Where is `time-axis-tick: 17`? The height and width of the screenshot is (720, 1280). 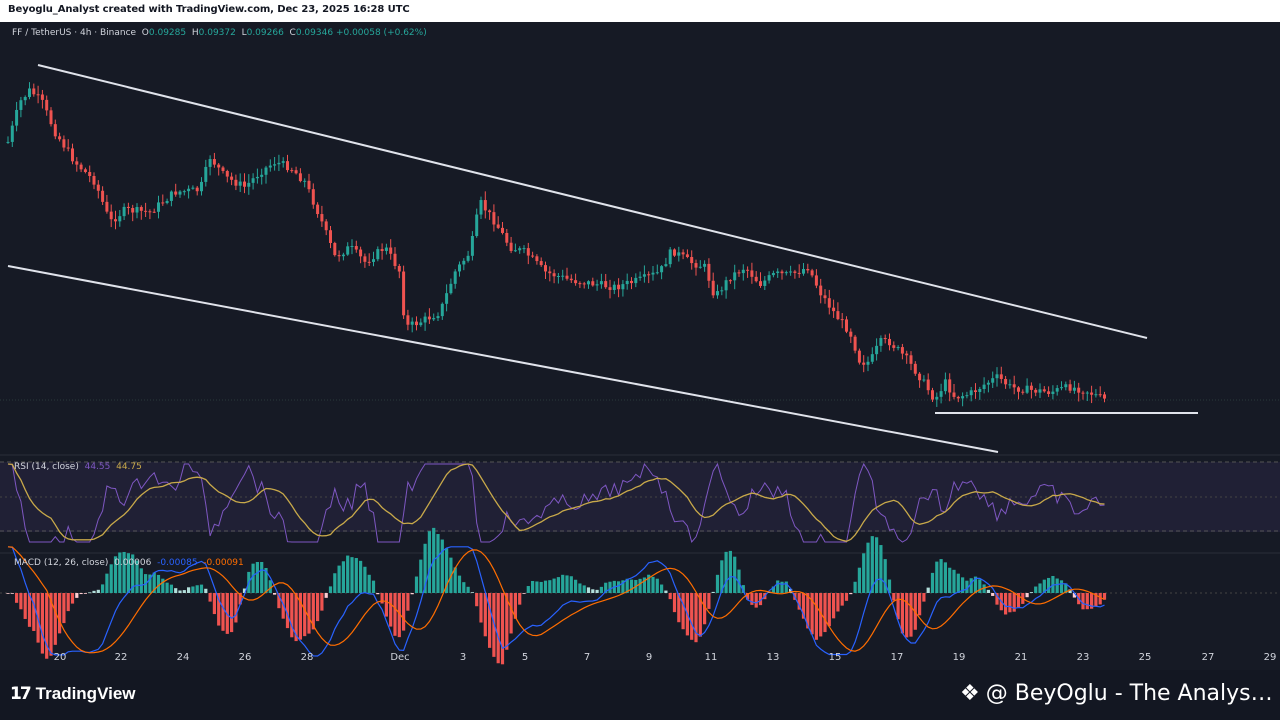
time-axis-tick: 17 is located at coordinates (897, 657).